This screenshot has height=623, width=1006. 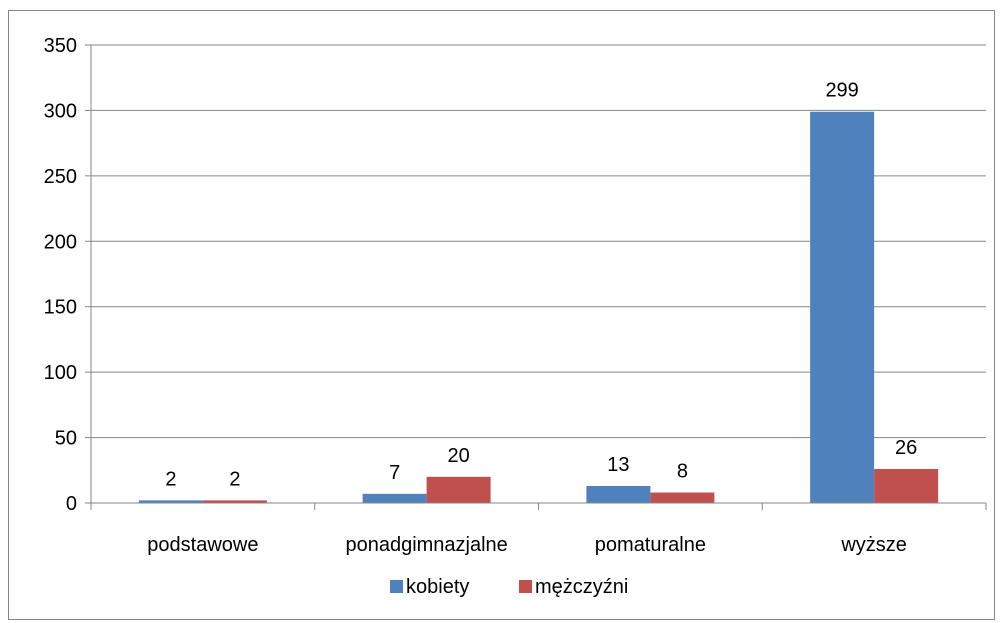 I want to click on x-category-label: pomaturalne, so click(x=650, y=545).